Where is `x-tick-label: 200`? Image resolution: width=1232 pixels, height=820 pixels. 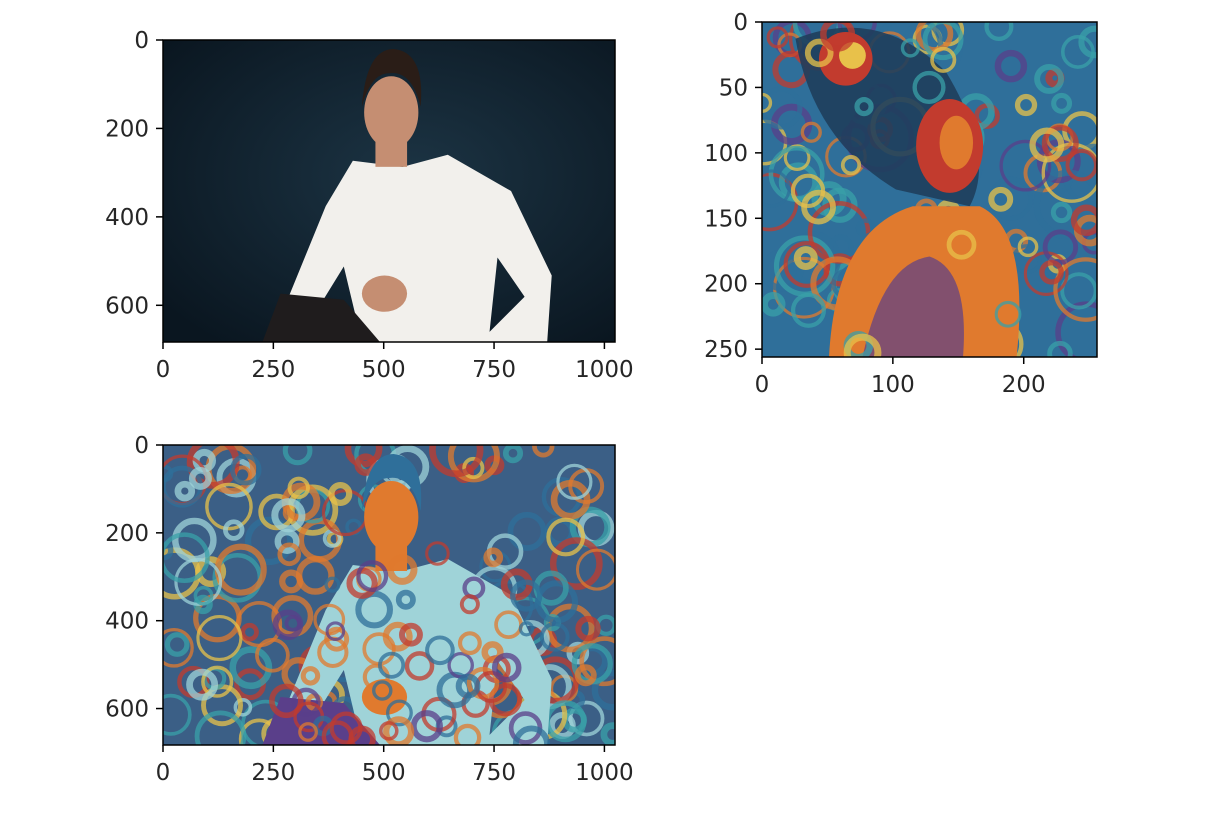
x-tick-label: 200 is located at coordinates (1024, 385).